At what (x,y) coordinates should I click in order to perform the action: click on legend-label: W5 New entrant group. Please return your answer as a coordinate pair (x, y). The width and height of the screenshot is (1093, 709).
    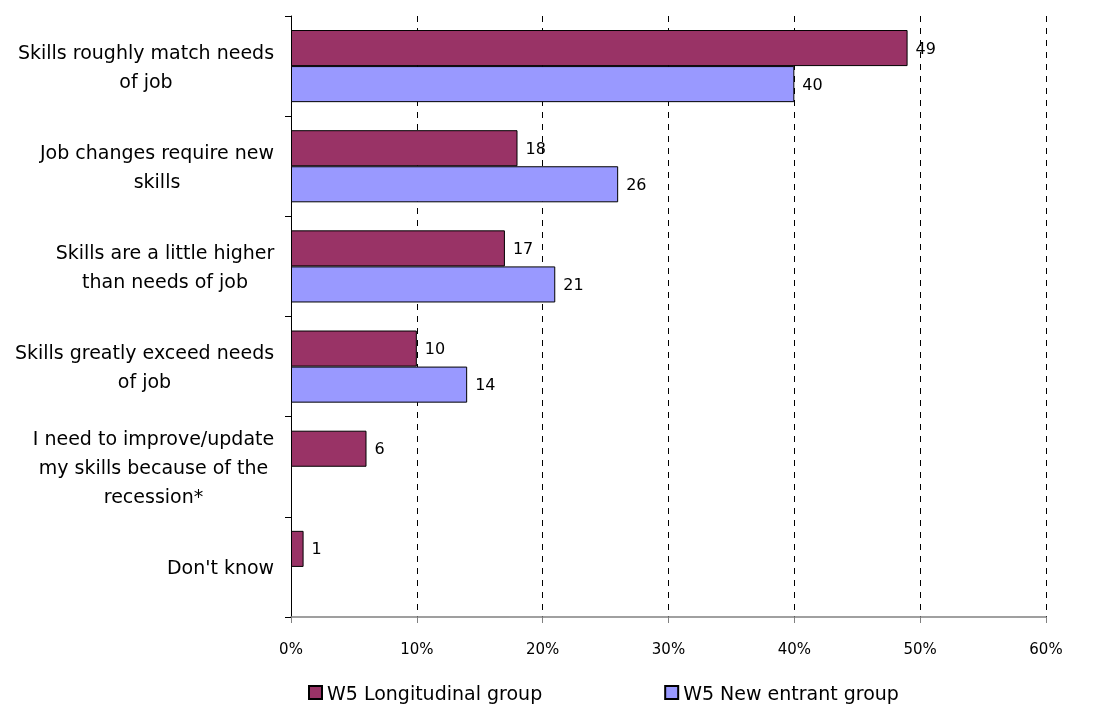
    Looking at the image, I should click on (791, 692).